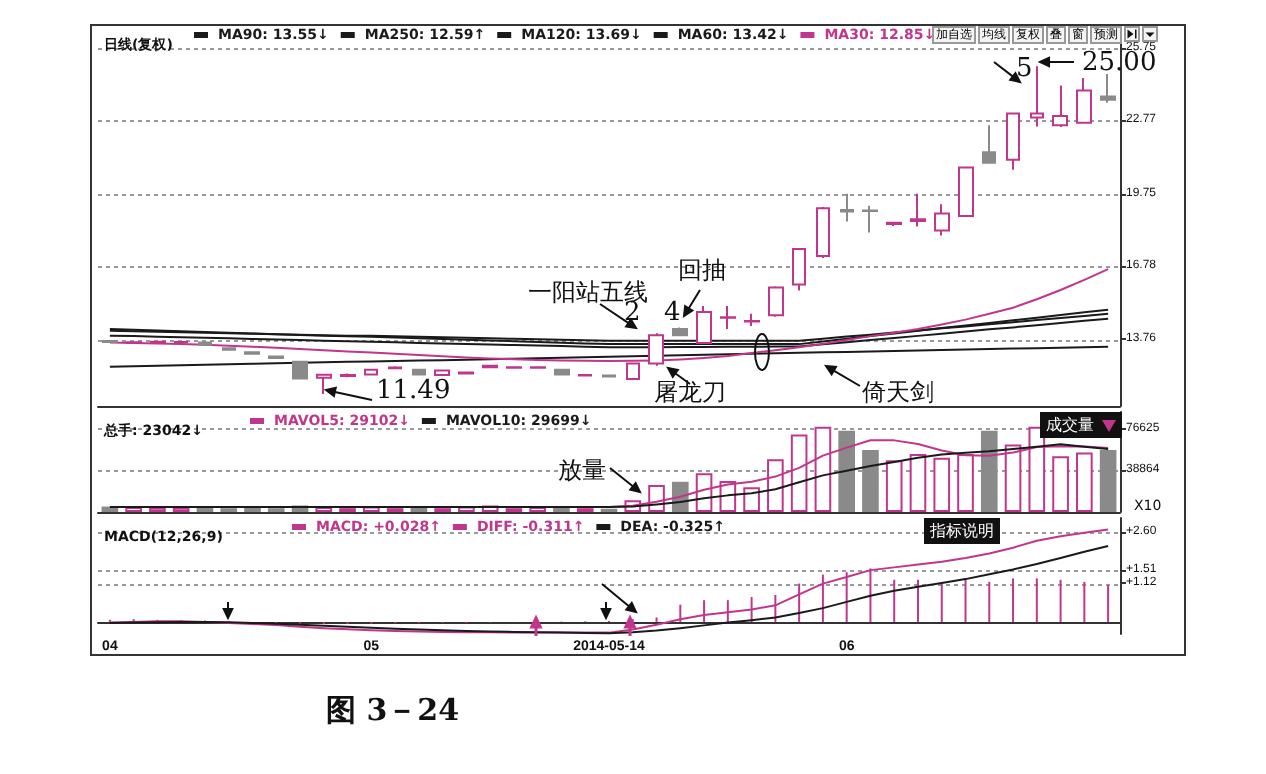 The width and height of the screenshot is (1266, 774). I want to click on annotation: 5, so click(1024, 69).